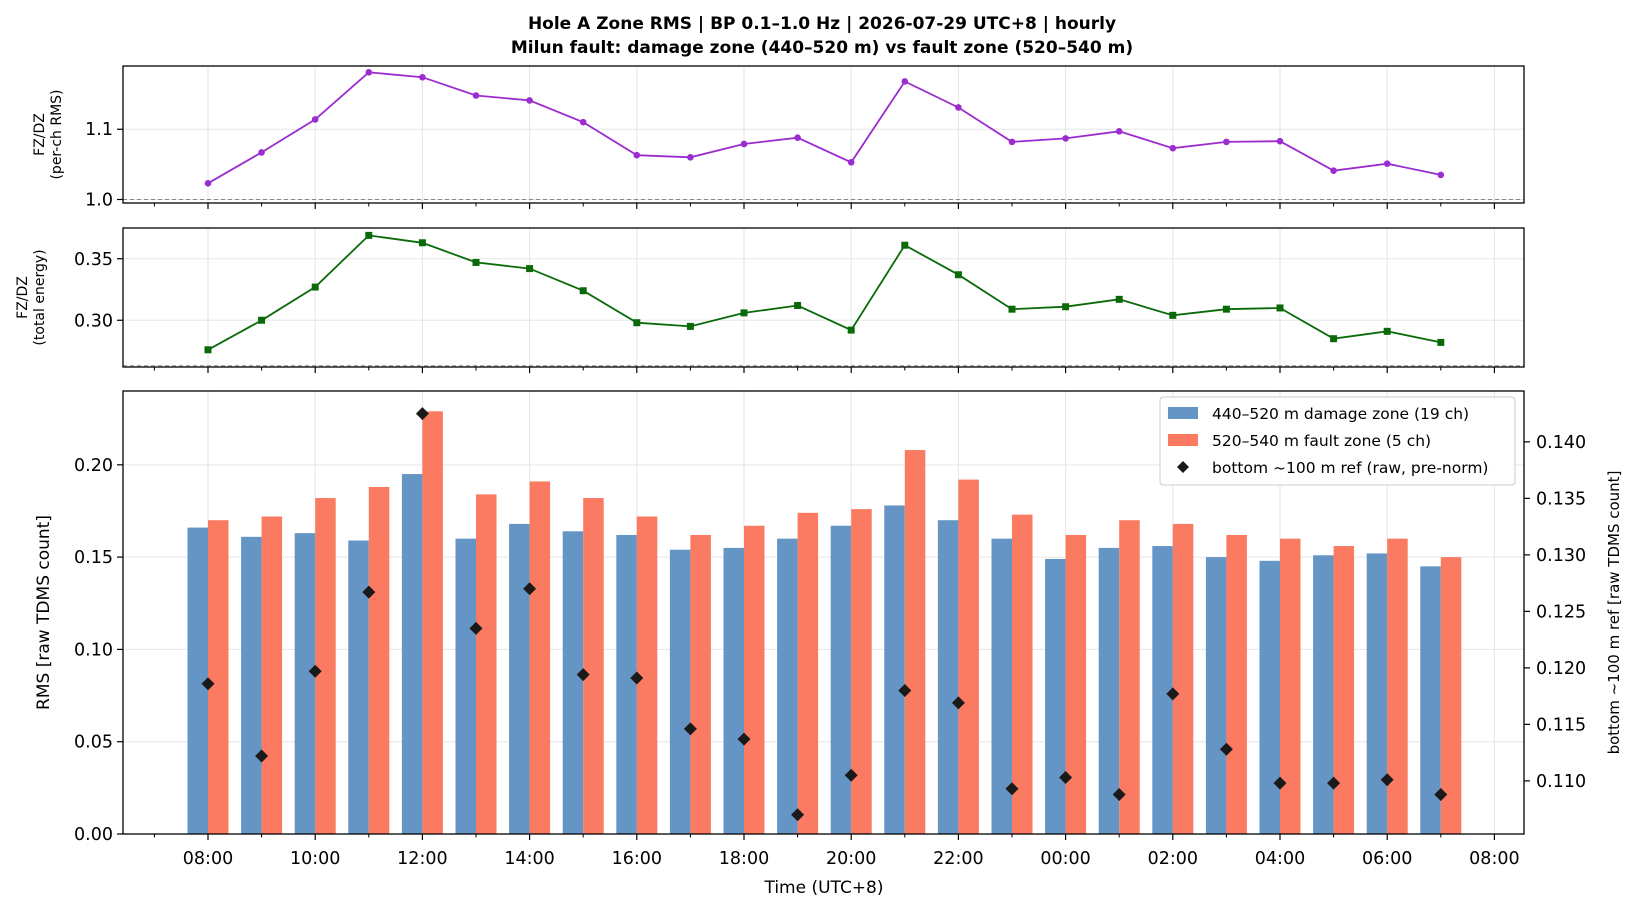 The width and height of the screenshot is (1633, 907). What do you see at coordinates (851, 859) in the screenshot?
I see `x-tick-label: 20:00` at bounding box center [851, 859].